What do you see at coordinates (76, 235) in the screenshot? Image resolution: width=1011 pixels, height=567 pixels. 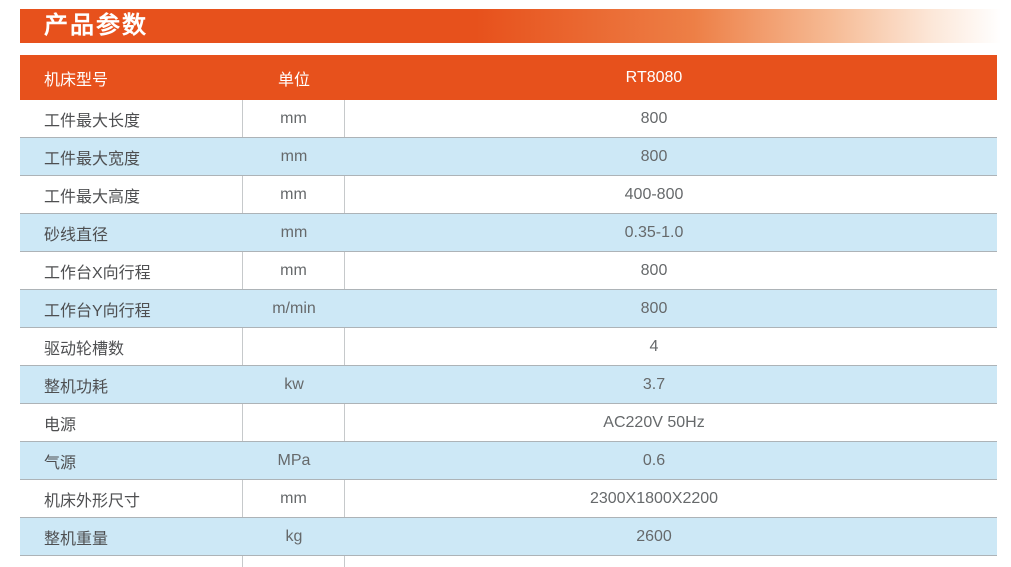 I see `row-label: 砂线直径` at bounding box center [76, 235].